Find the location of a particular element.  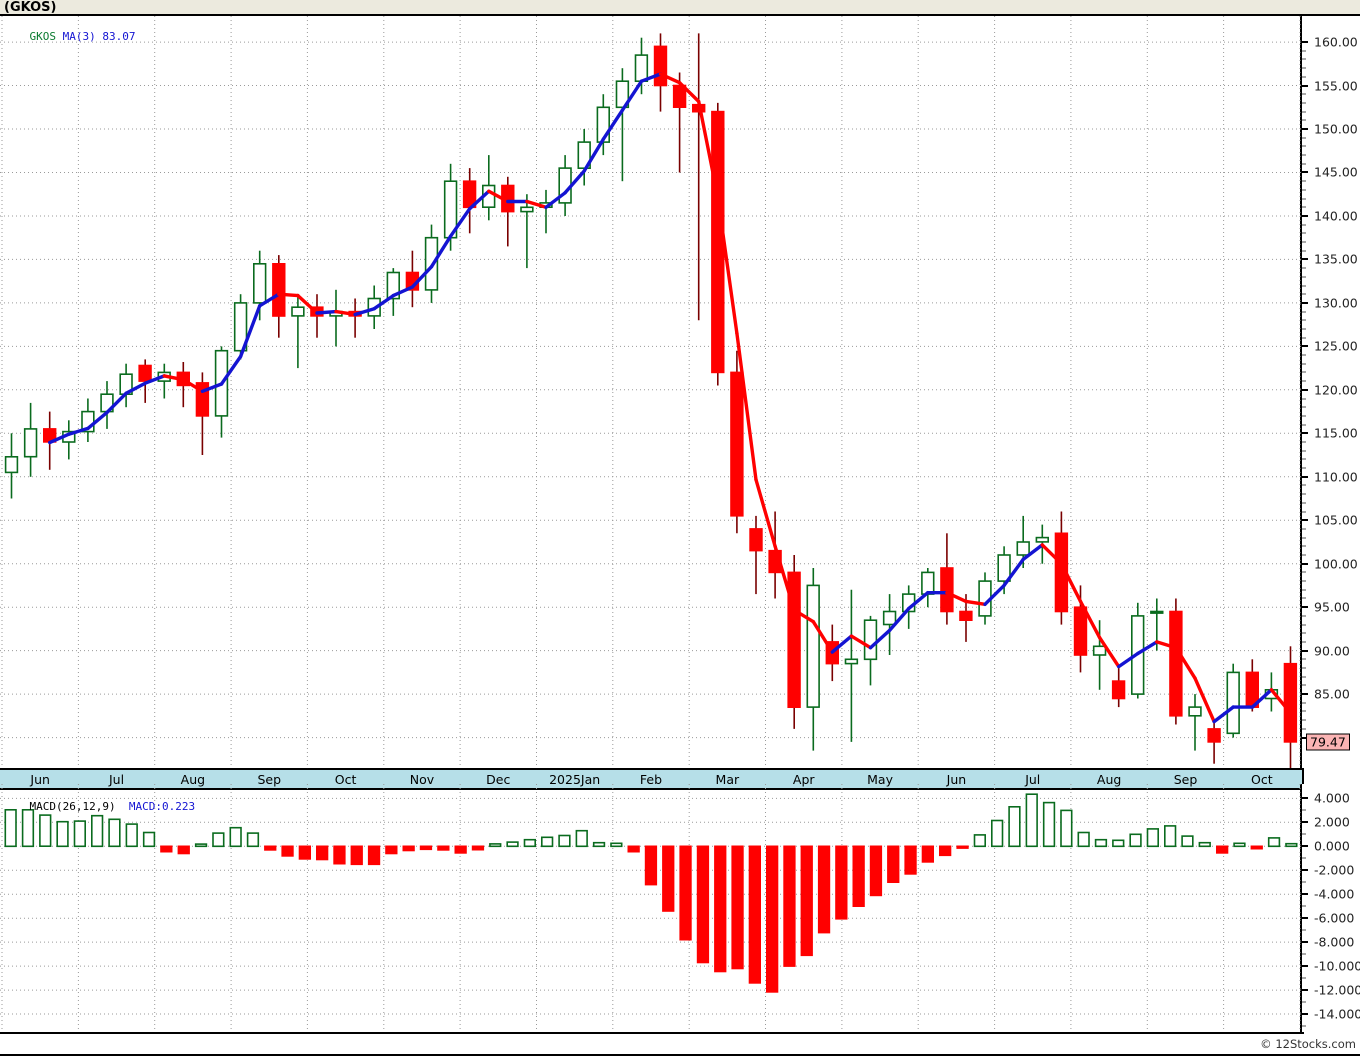

price-axis-label: 95.00 is located at coordinates (1332, 607).